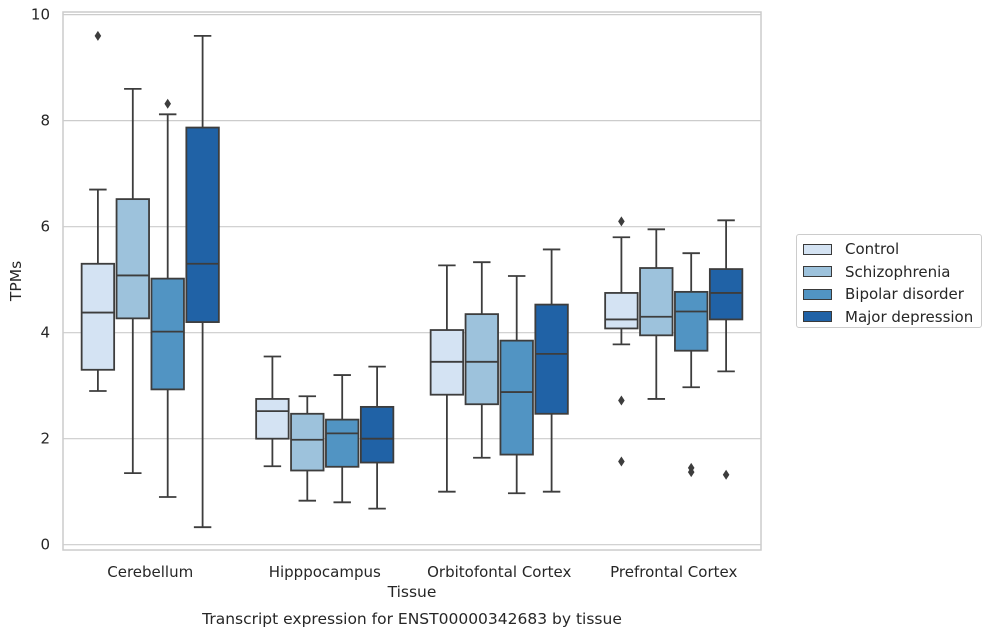 The width and height of the screenshot is (992, 637). What do you see at coordinates (45, 333) in the screenshot?
I see `y-tick-label: 4` at bounding box center [45, 333].